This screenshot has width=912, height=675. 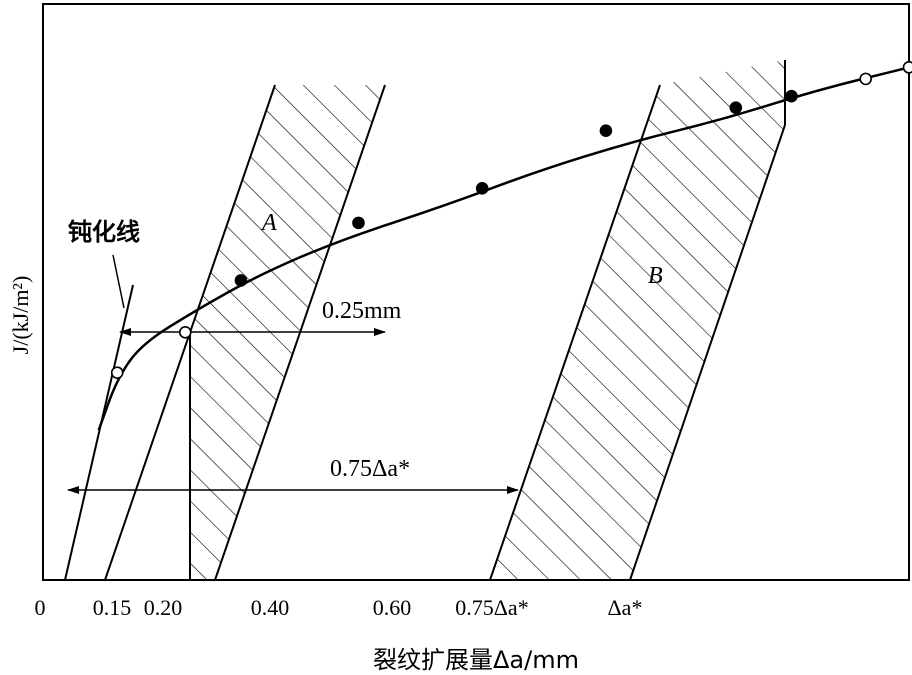 I want to click on region-a-label: A, so click(x=268, y=223).